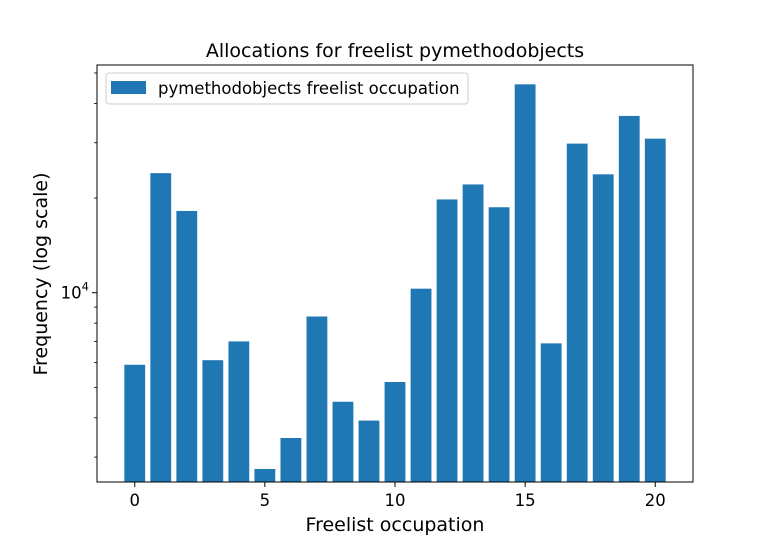  Describe the element at coordinates (395, 500) in the screenshot. I see `x-tick-label-10: 10` at that location.